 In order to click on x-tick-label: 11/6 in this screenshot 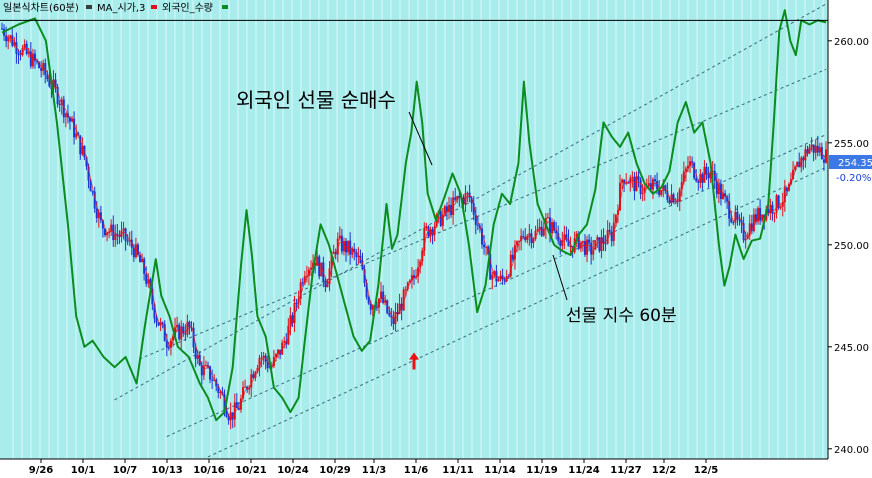, I will do `click(416, 470)`.